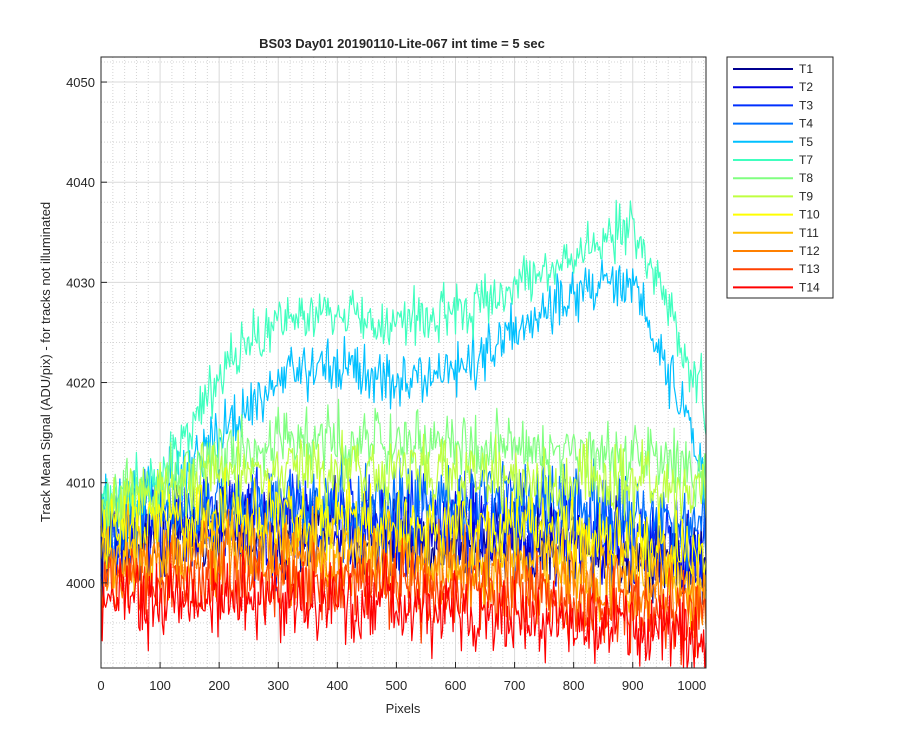  I want to click on legend-label-t5: T5, so click(806, 142).